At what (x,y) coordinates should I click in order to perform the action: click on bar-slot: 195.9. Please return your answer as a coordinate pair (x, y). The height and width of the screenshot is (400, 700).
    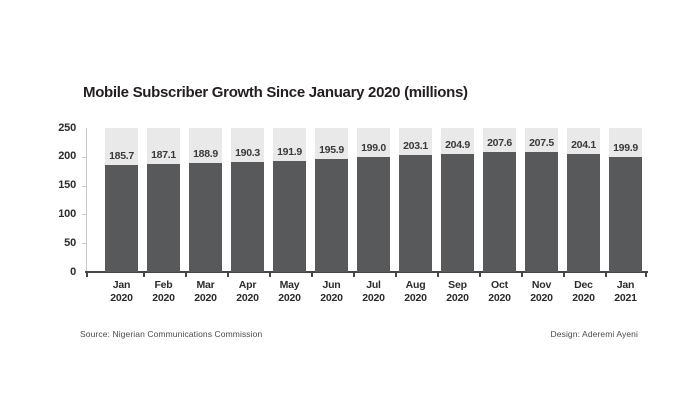
    Looking at the image, I should click on (331, 200).